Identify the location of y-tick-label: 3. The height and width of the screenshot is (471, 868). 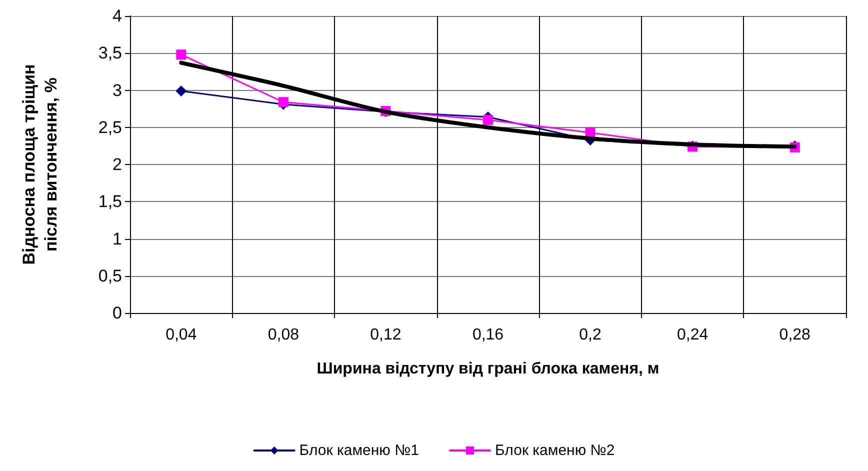
(117, 90).